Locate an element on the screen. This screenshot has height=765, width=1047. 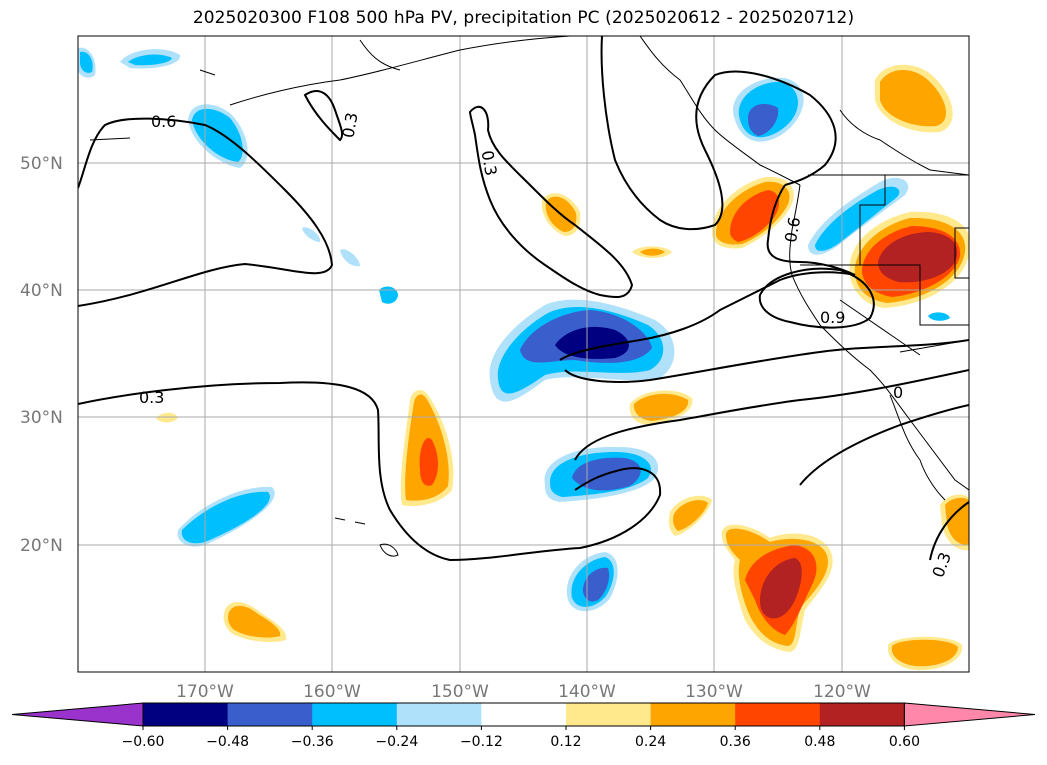
colorbar-outline is located at coordinates (523, 714).